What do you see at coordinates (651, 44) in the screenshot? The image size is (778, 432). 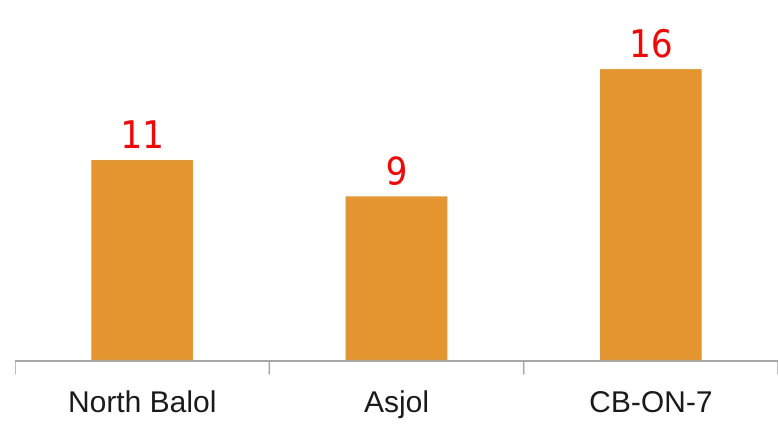 I see `data-label: 16` at bounding box center [651, 44].